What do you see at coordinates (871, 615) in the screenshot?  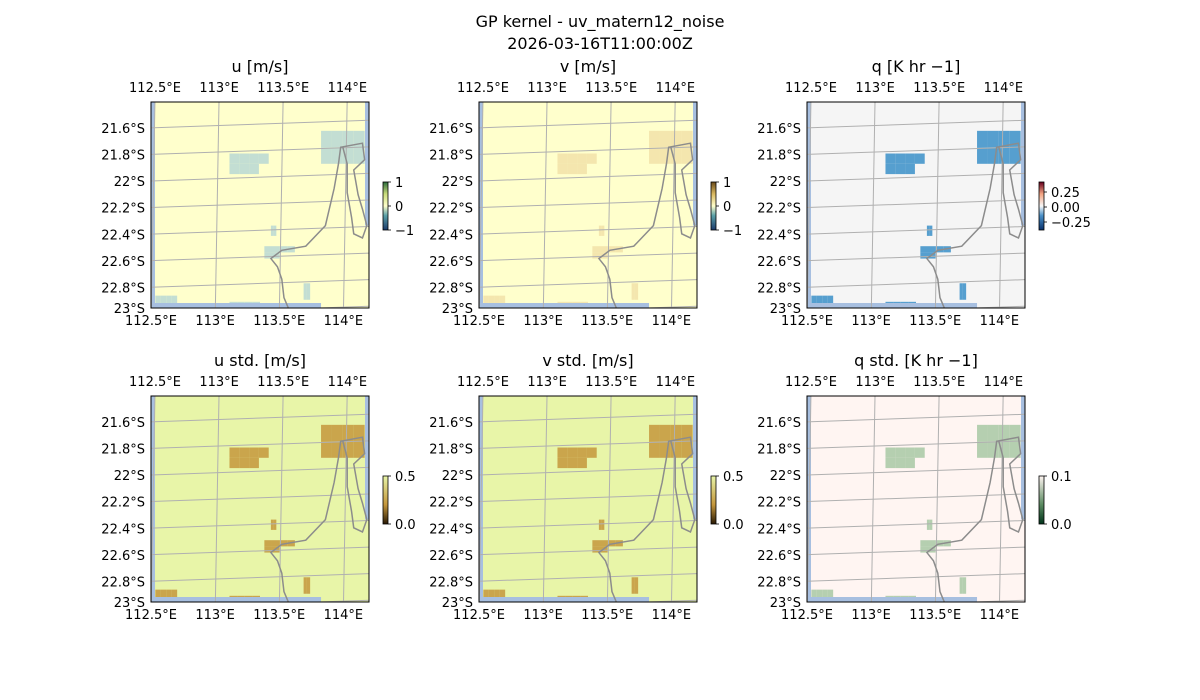 I see `x-tick-label-bottom: 113°E` at bounding box center [871, 615].